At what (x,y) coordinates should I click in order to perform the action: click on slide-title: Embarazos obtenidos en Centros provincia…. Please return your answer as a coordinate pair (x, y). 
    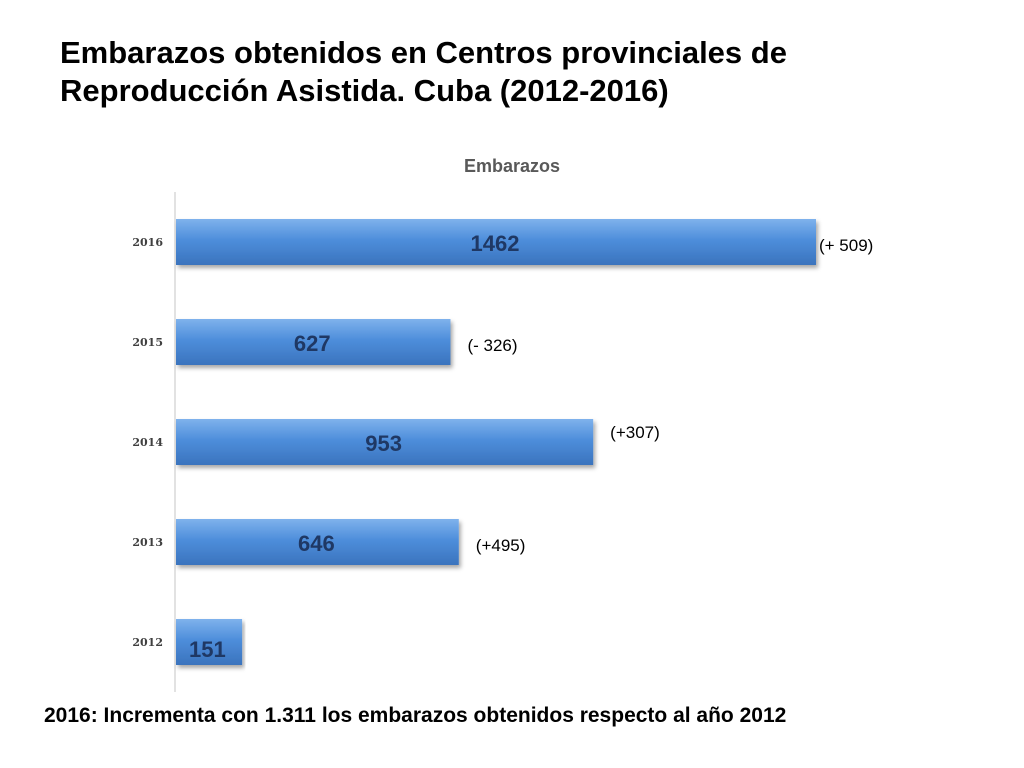
    Looking at the image, I should click on (510, 72).